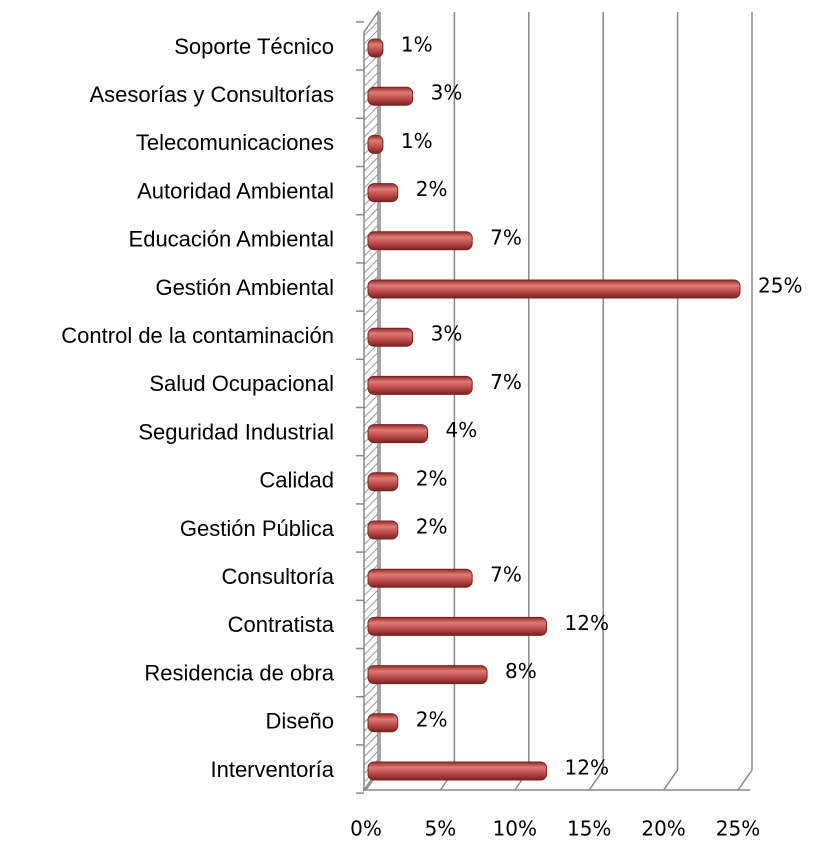 The image size is (814, 842). Describe the element at coordinates (244, 287) in the screenshot. I see `y-tick-label: Gestión Ambiental` at that location.